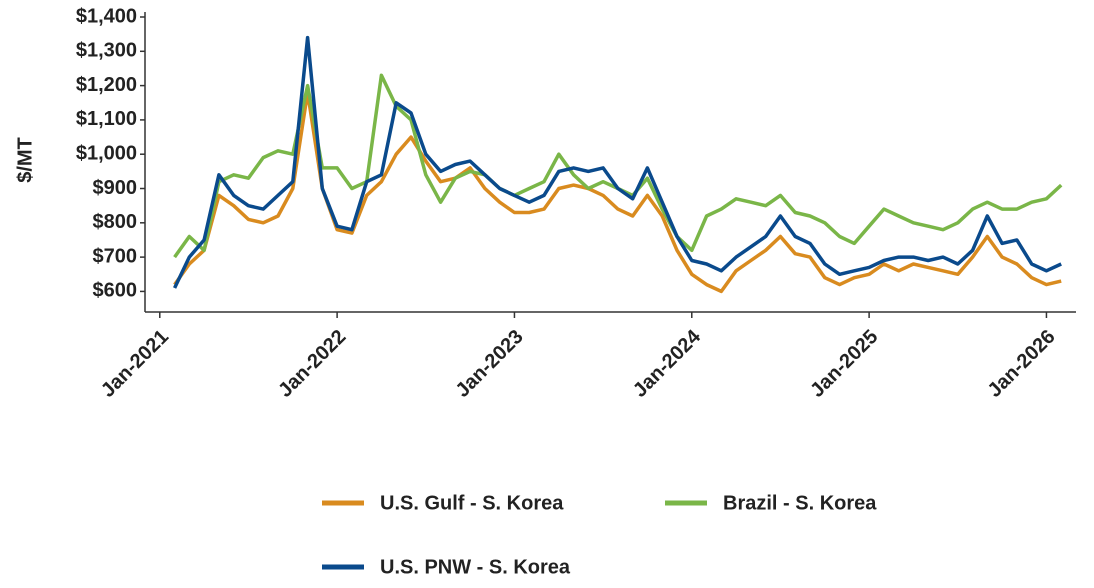 This screenshot has height=588, width=1094. I want to click on x-tick-label: Jan-2026, so click(1022, 364).